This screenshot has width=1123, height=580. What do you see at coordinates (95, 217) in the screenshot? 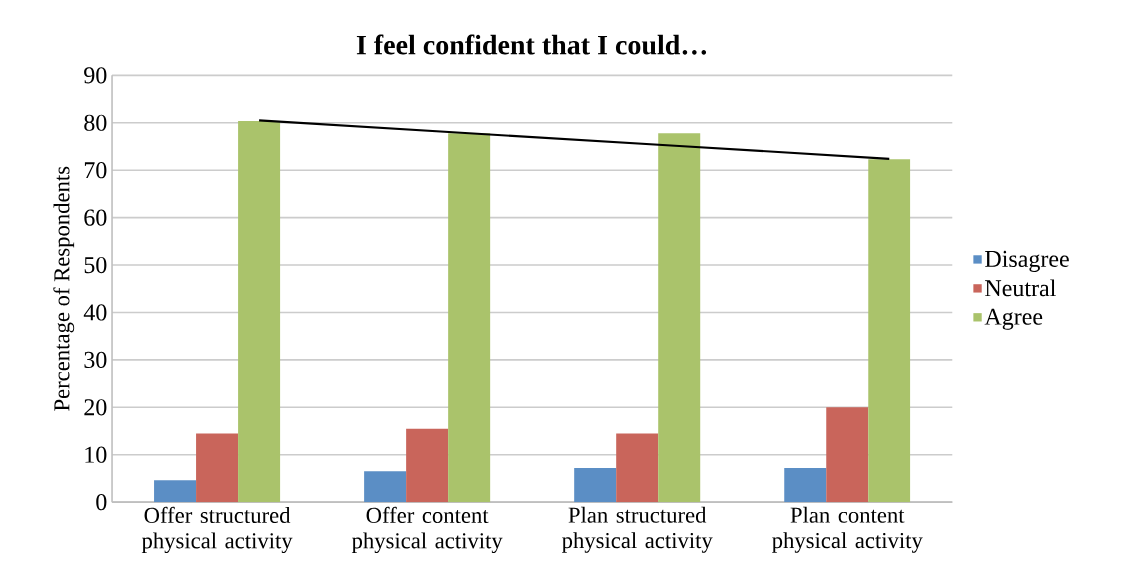
I see `y-tick-label: 60` at bounding box center [95, 217].